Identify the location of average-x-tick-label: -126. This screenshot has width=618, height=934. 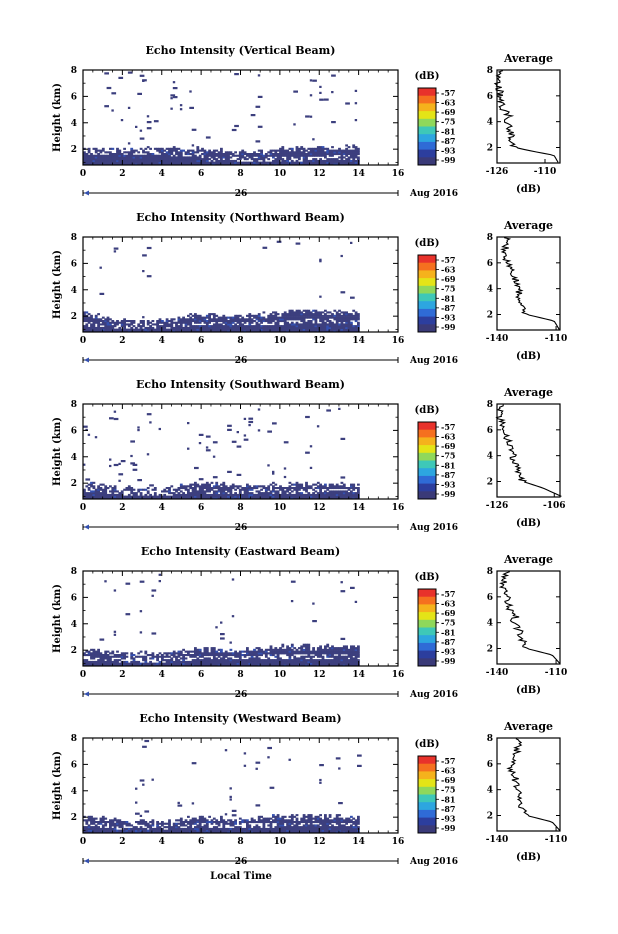
(497, 506).